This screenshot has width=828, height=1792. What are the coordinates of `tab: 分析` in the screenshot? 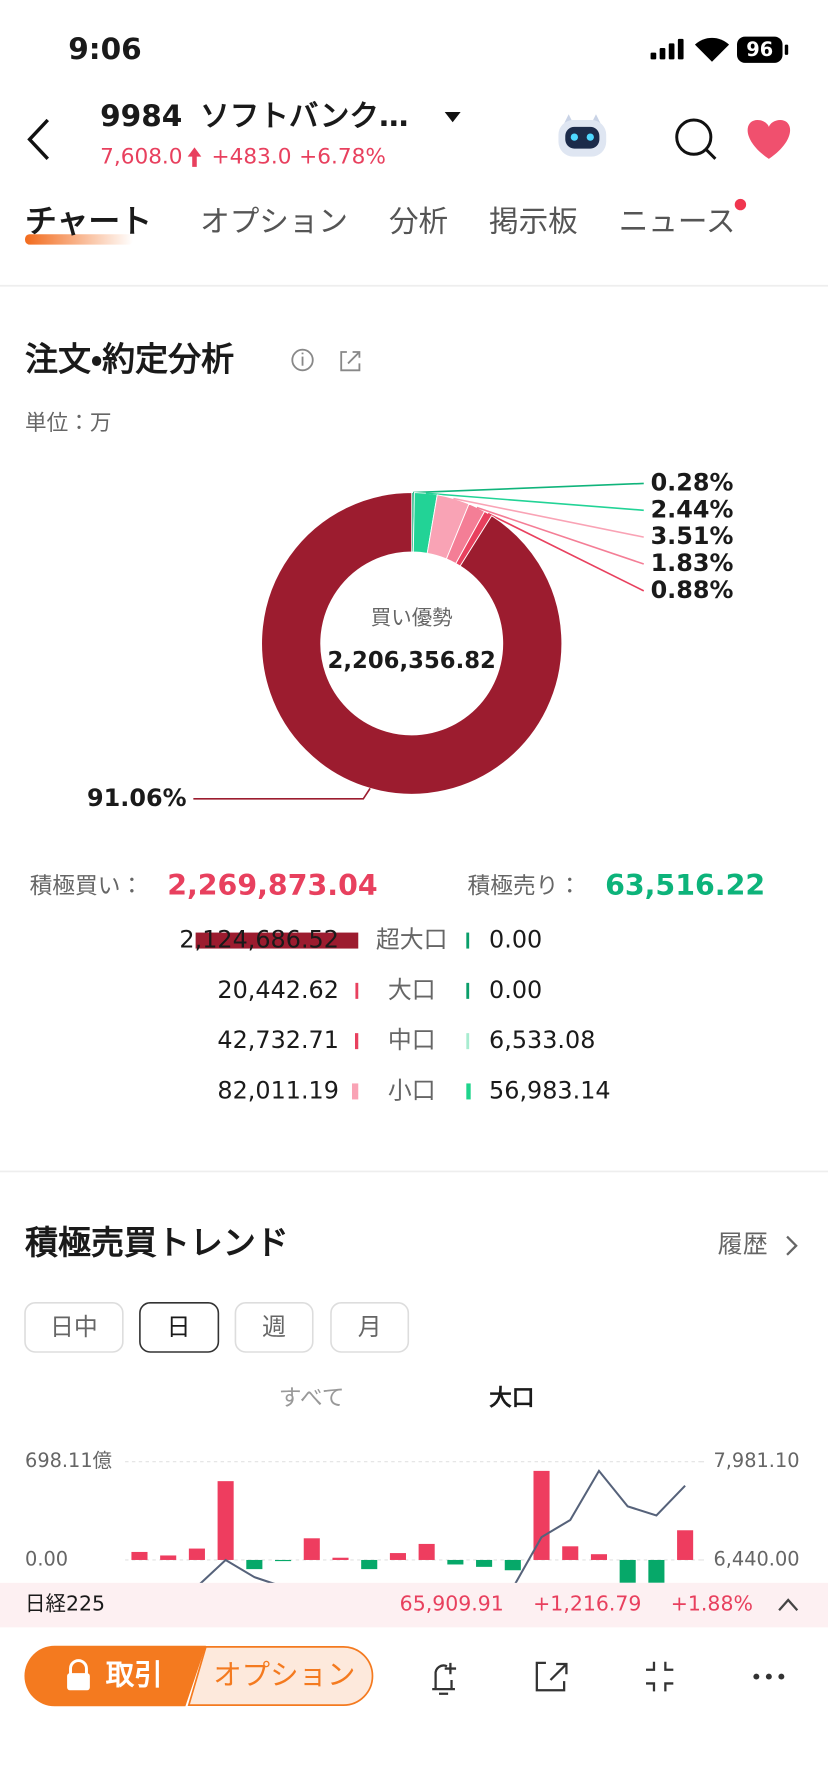 It's located at (418, 220).